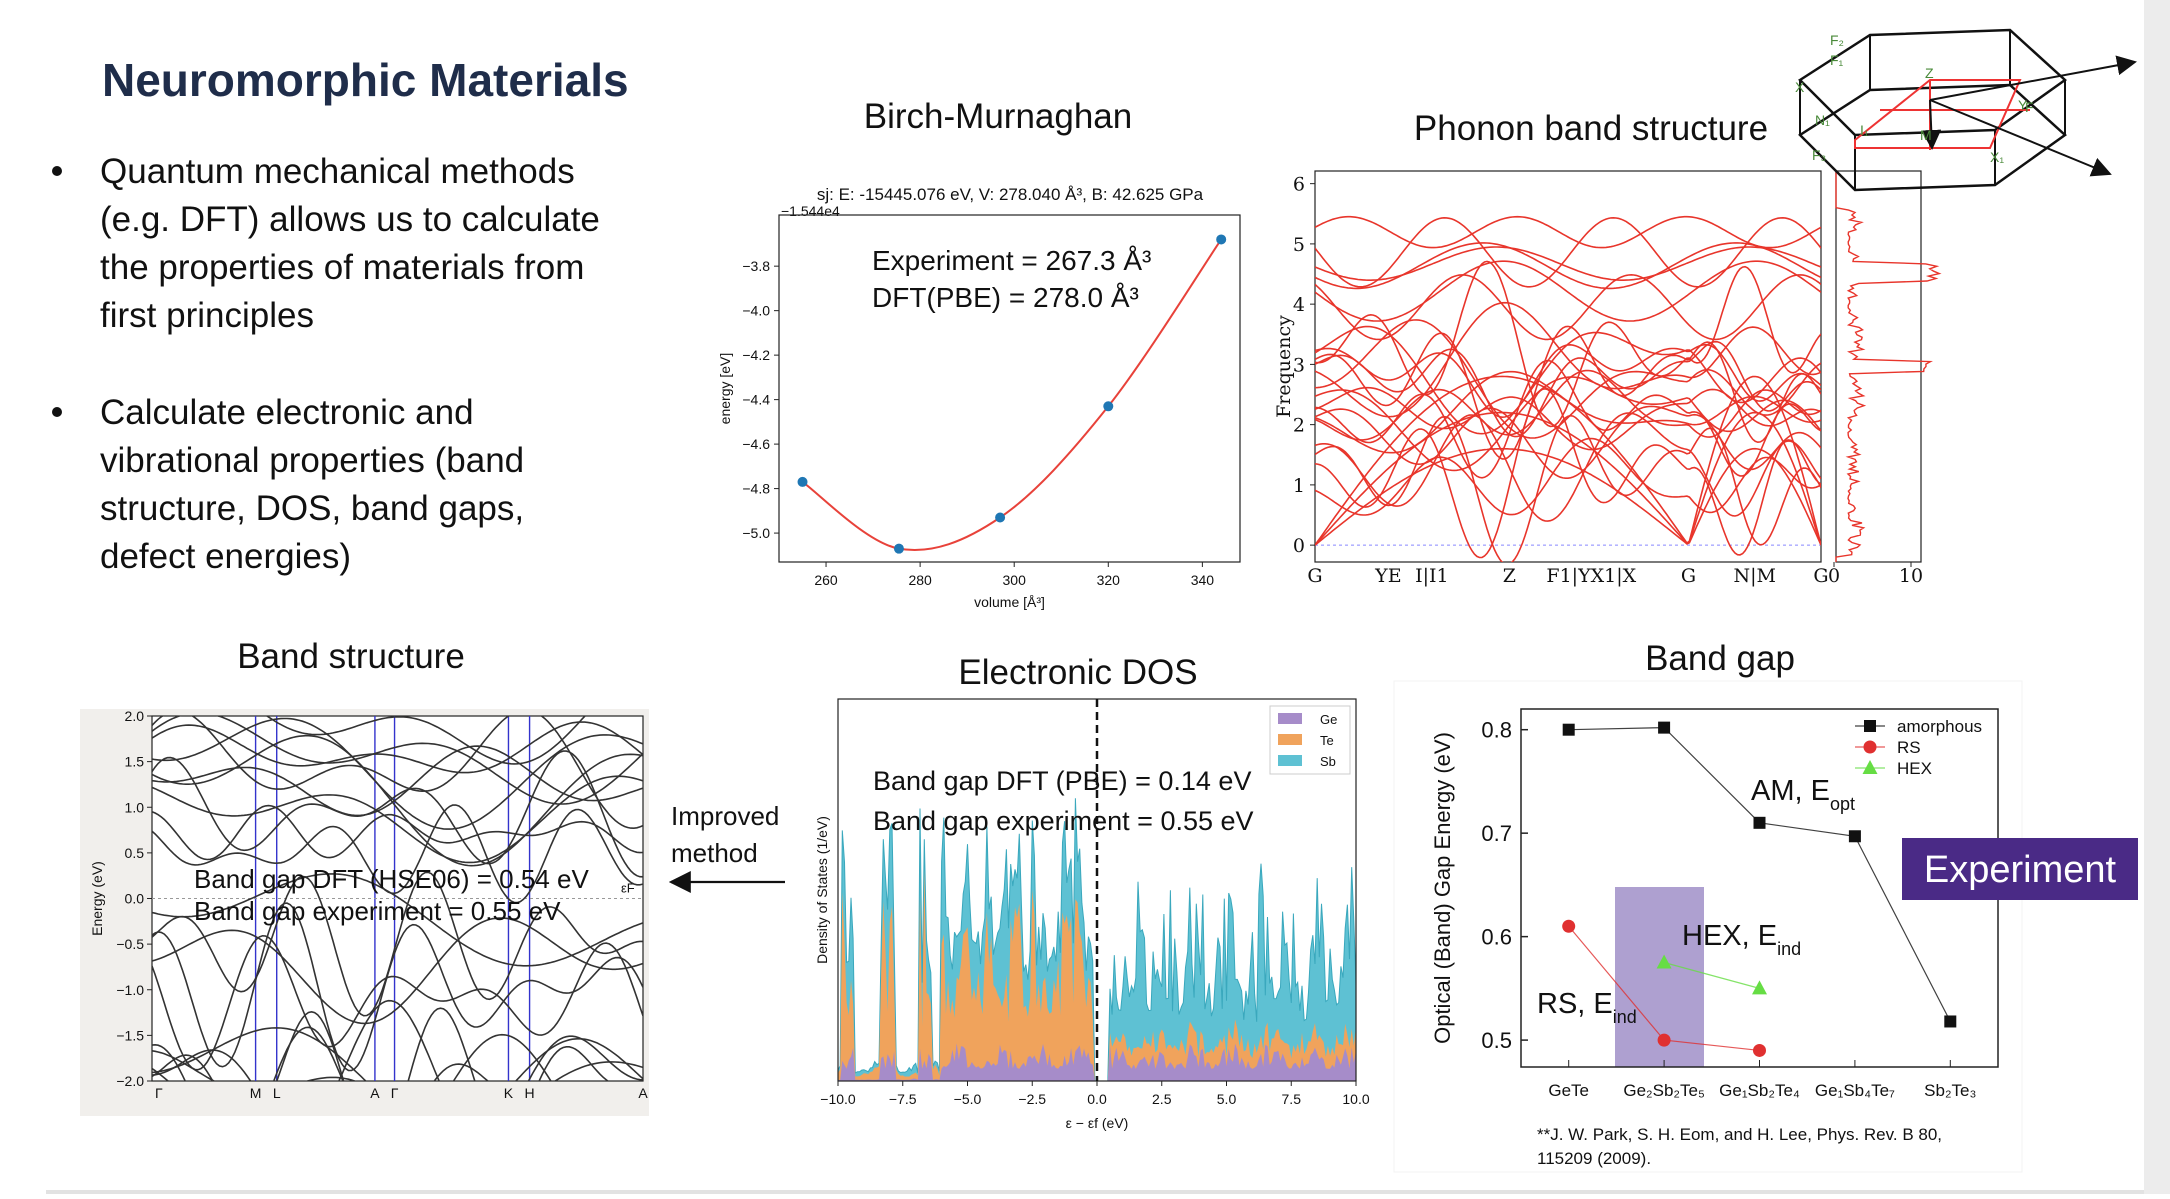  Describe the element at coordinates (1800, 87) in the screenshot. I see `bz-label: X` at that location.